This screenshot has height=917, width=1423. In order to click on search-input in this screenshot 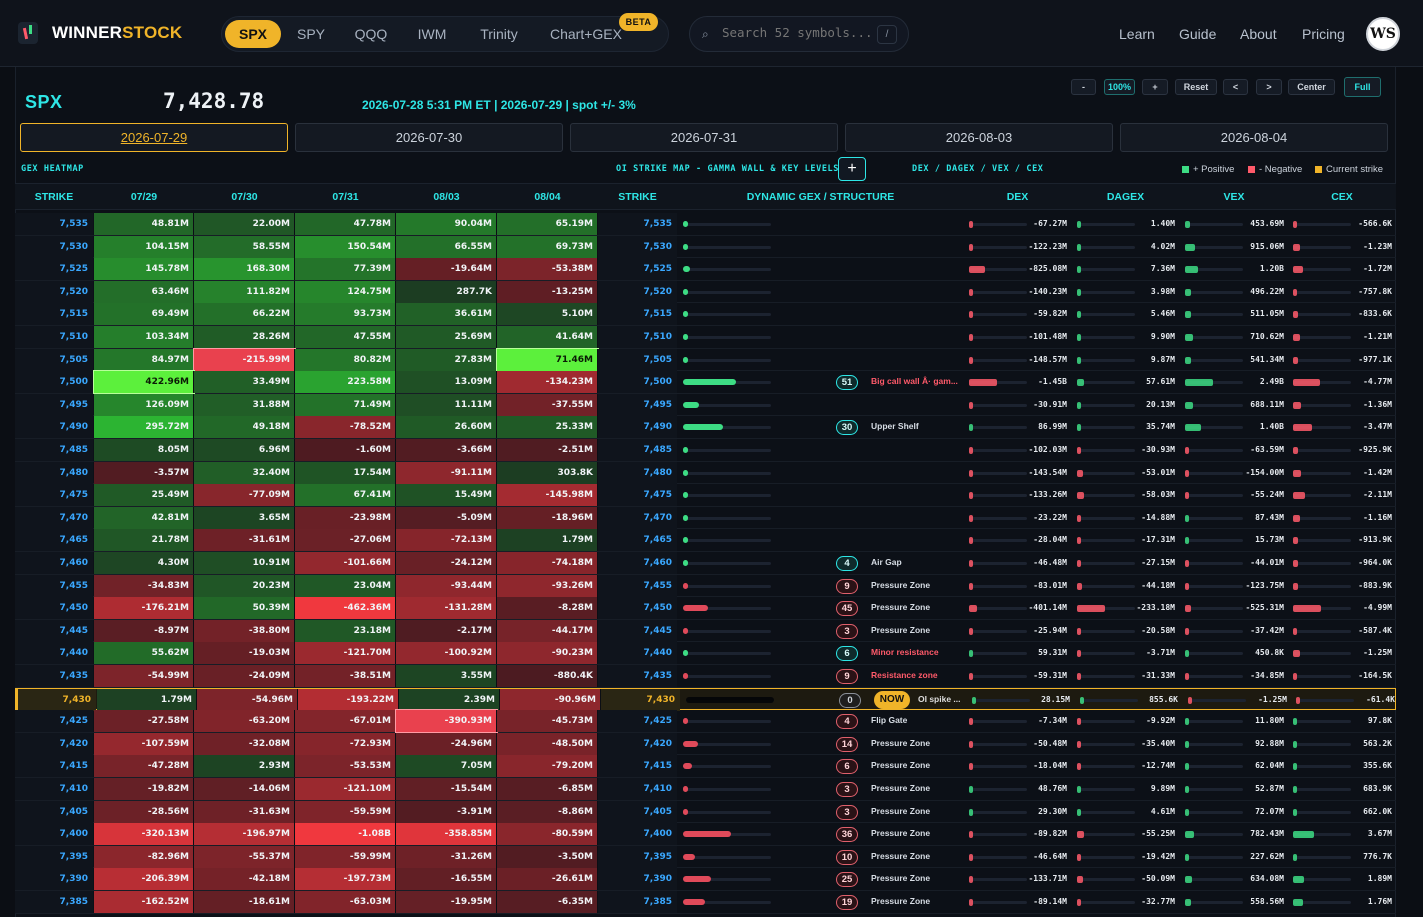, I will do `click(797, 32)`.